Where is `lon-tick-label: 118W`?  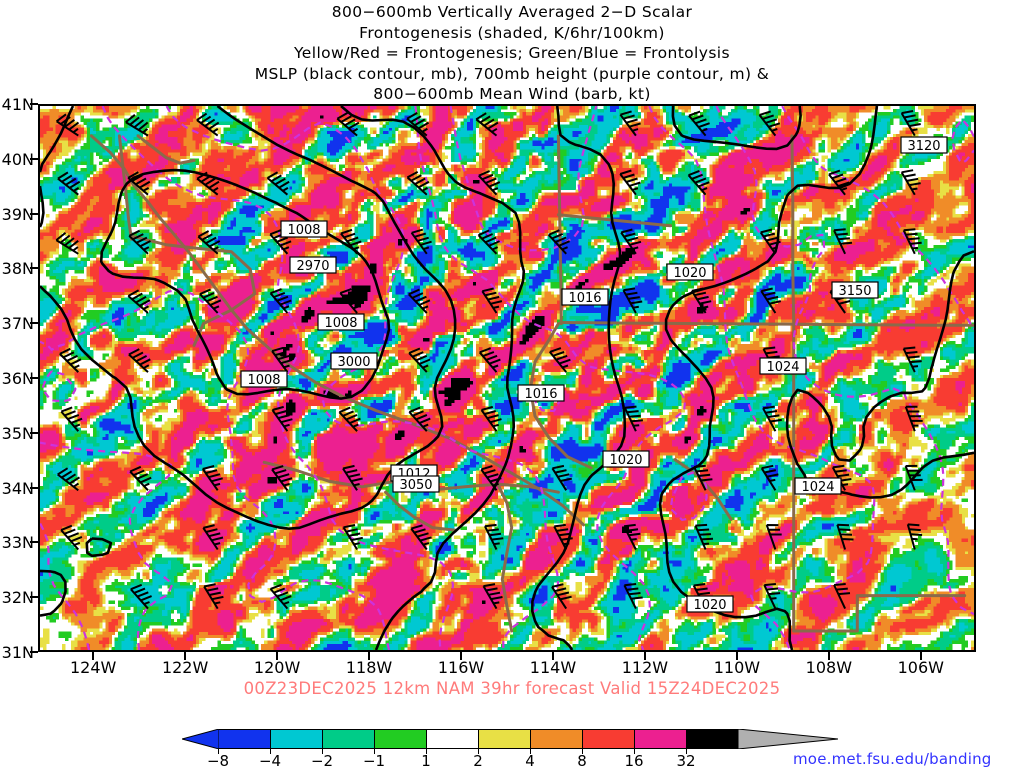
lon-tick-label: 118W is located at coordinates (369, 667).